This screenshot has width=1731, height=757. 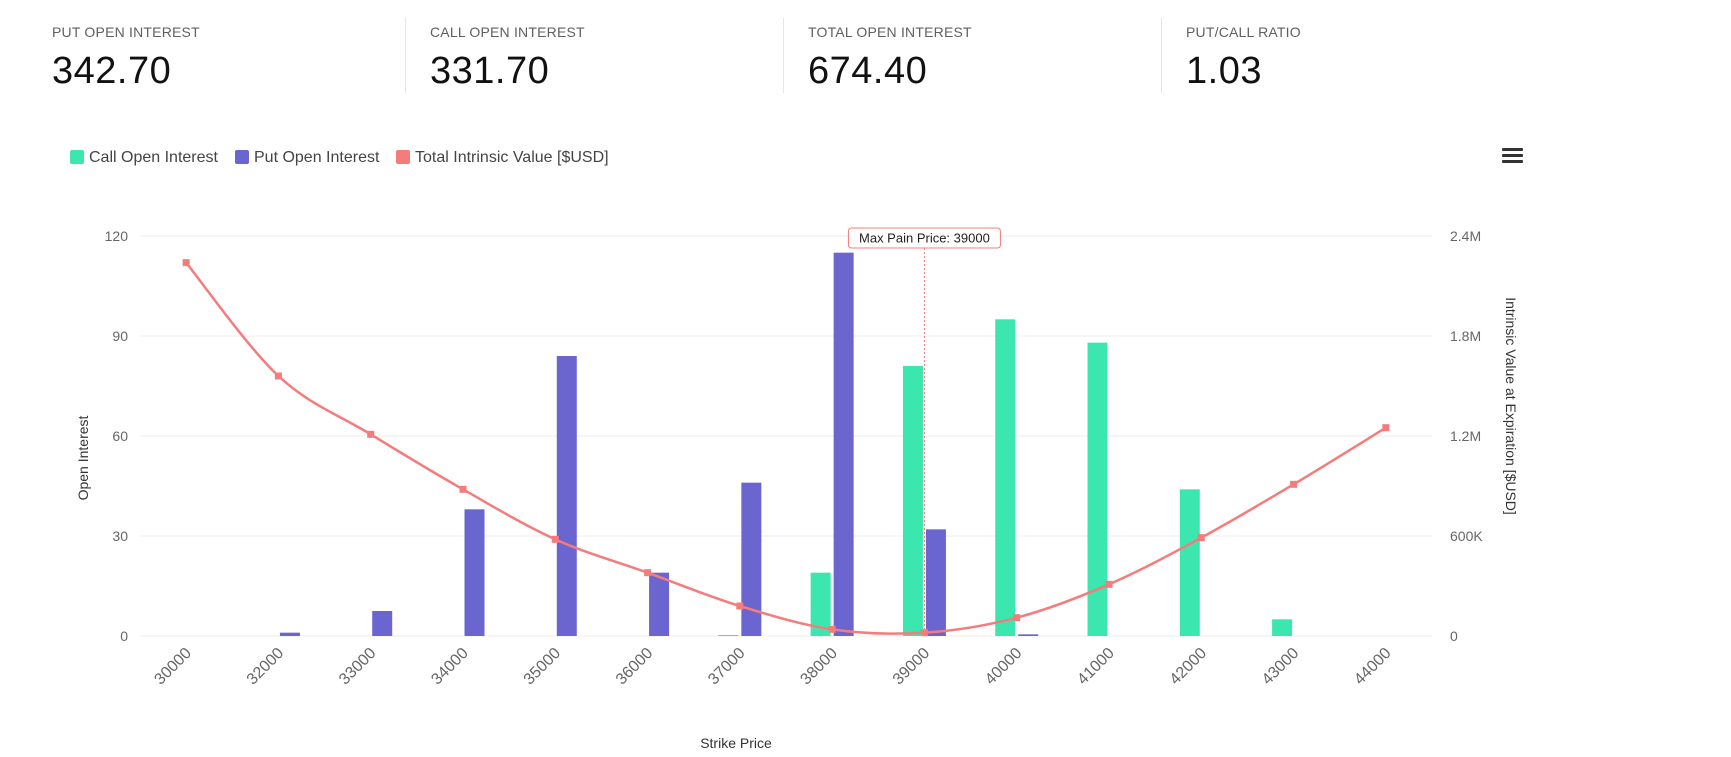 What do you see at coordinates (868, 71) in the screenshot?
I see `stat-value: 674.40` at bounding box center [868, 71].